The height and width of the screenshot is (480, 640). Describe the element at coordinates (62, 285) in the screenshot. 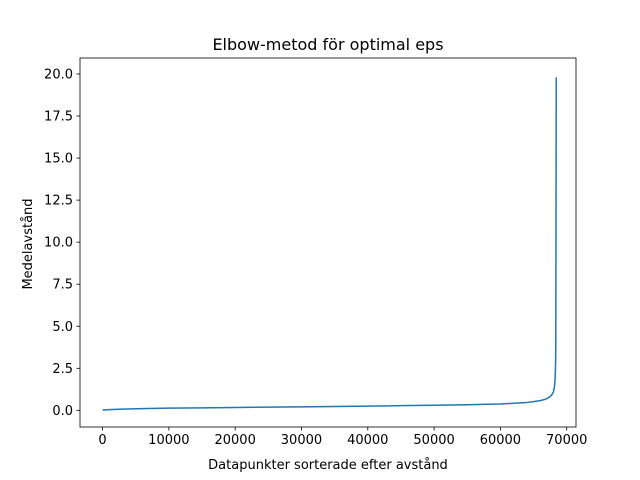

I see `y-tick-label: 7.5` at that location.